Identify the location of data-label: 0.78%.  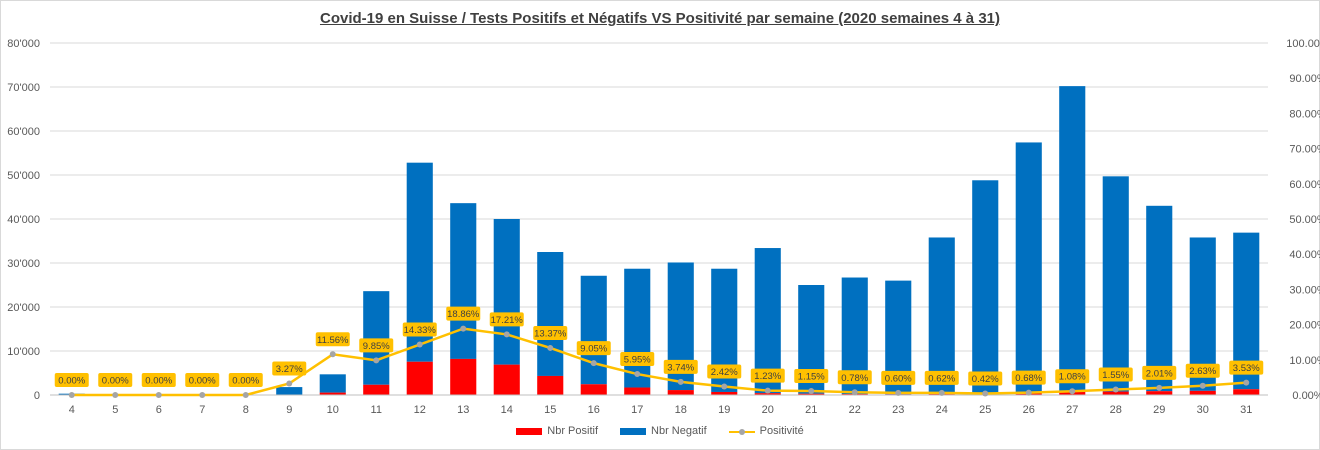
(854, 378).